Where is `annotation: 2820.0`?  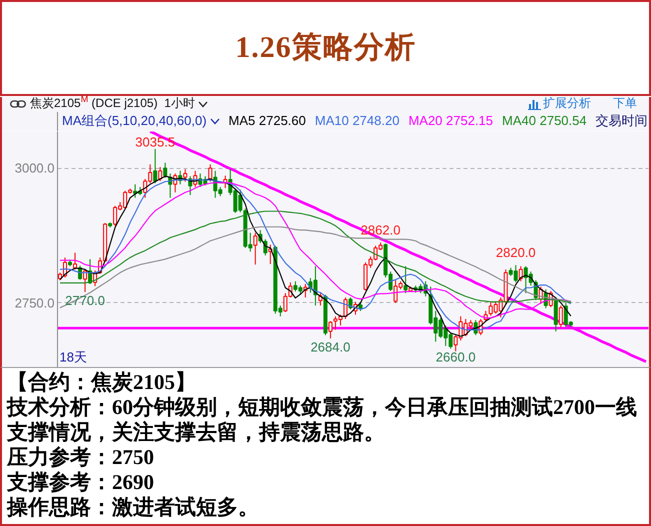
annotation: 2820.0 is located at coordinates (516, 252).